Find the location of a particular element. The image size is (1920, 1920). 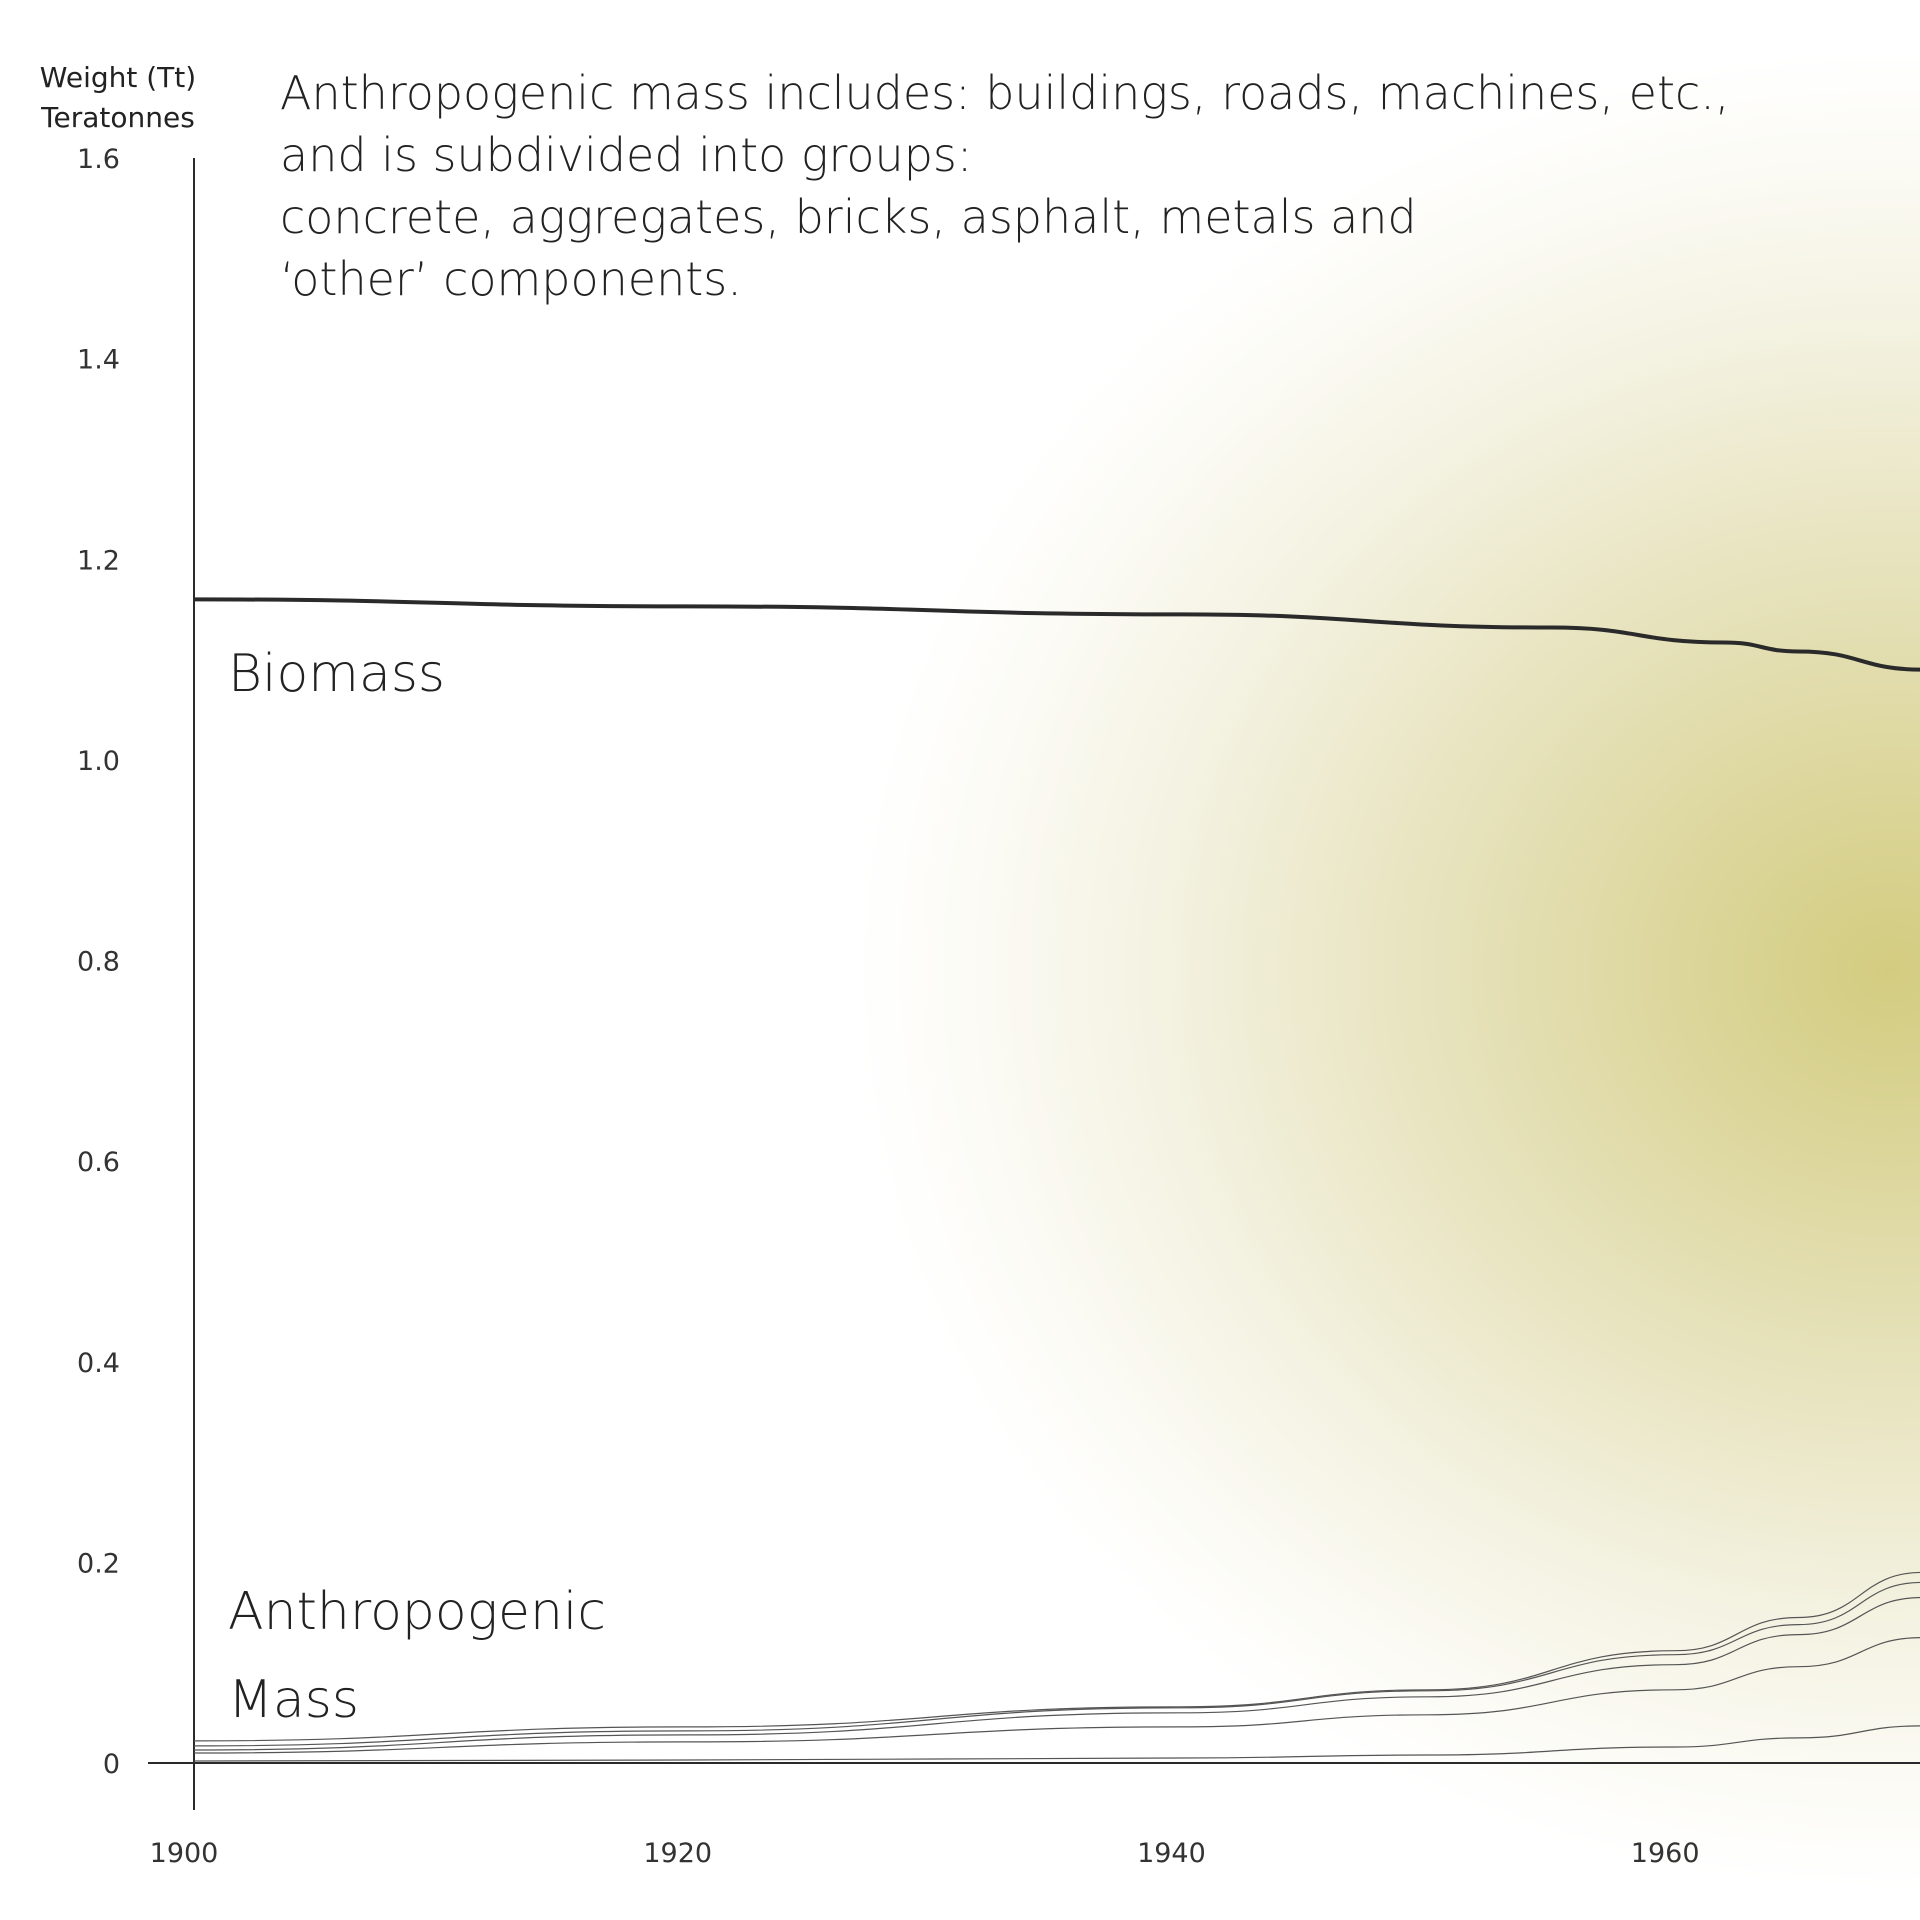

x-tick-label: 1940 is located at coordinates (1171, 1853).